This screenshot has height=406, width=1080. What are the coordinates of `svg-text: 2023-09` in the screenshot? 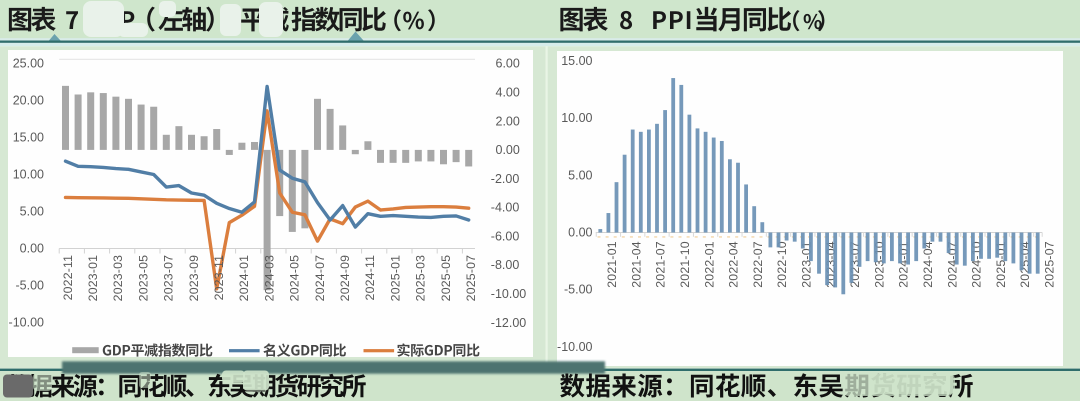 It's located at (194, 278).